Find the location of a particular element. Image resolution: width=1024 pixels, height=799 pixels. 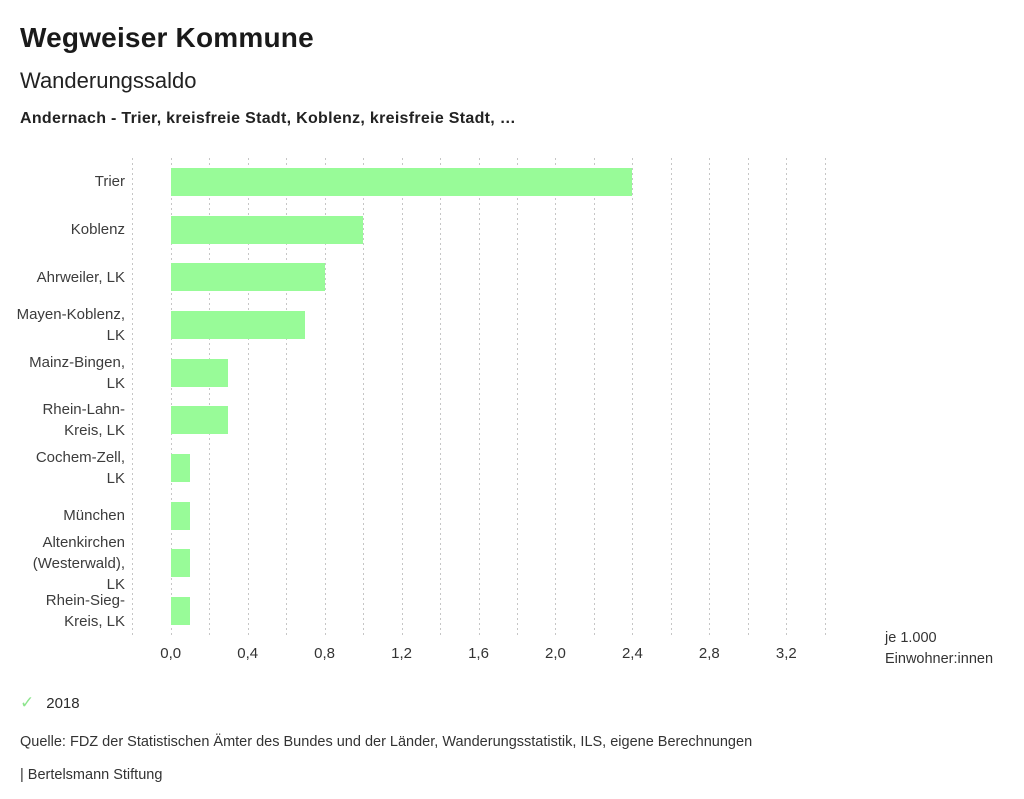

bar-cochem-zell-lk is located at coordinates (180, 468).